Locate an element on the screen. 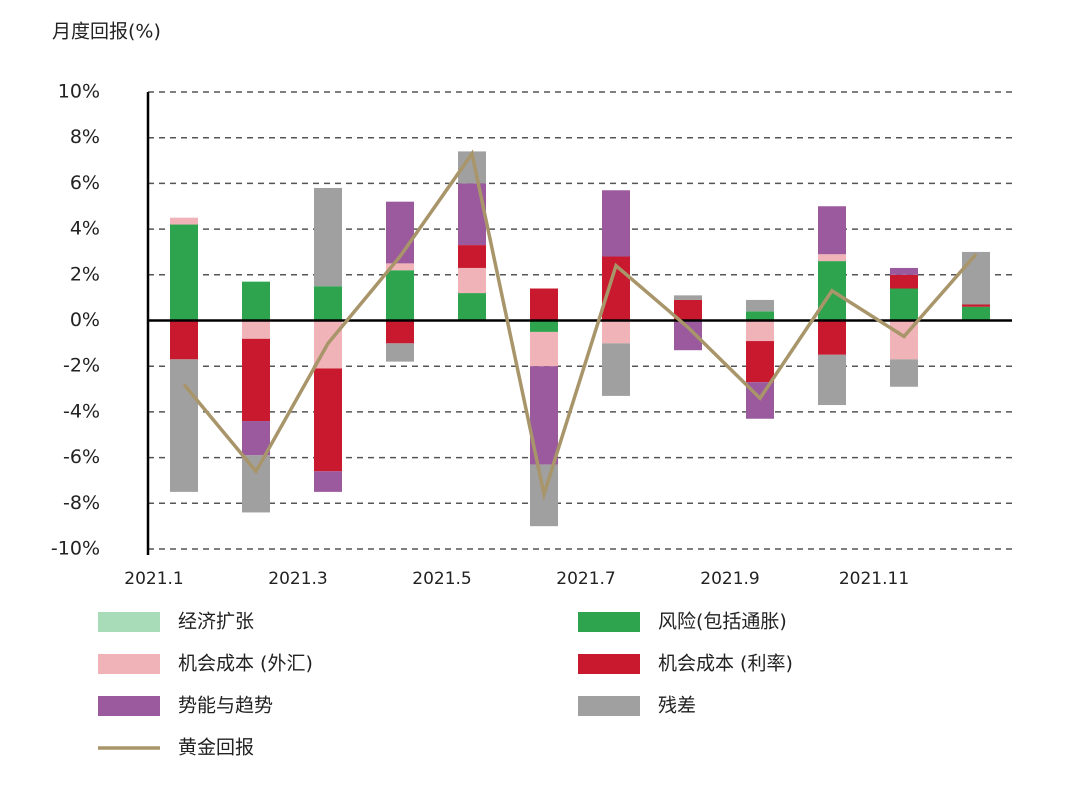 This screenshot has height=789, width=1080. legend-label: 经济扩张 is located at coordinates (216, 622).